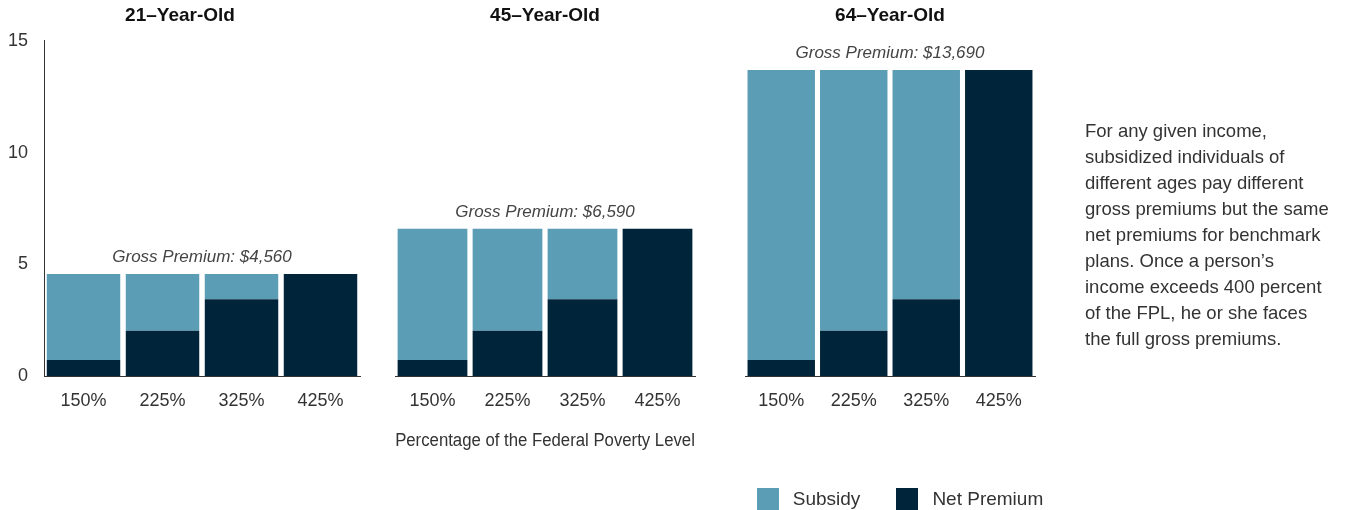  Describe the element at coordinates (826, 499) in the screenshot. I see `legend-label: Subsidy` at that location.